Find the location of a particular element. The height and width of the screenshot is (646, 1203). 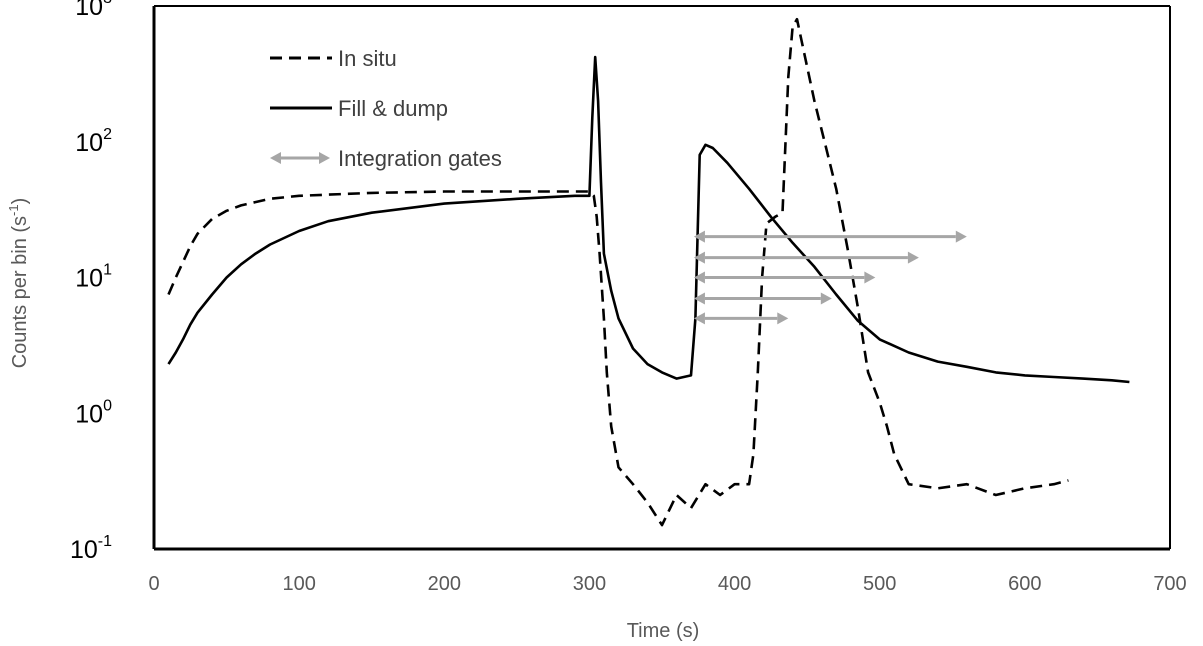

x-tick-label-0: 0 is located at coordinates (153, 584).